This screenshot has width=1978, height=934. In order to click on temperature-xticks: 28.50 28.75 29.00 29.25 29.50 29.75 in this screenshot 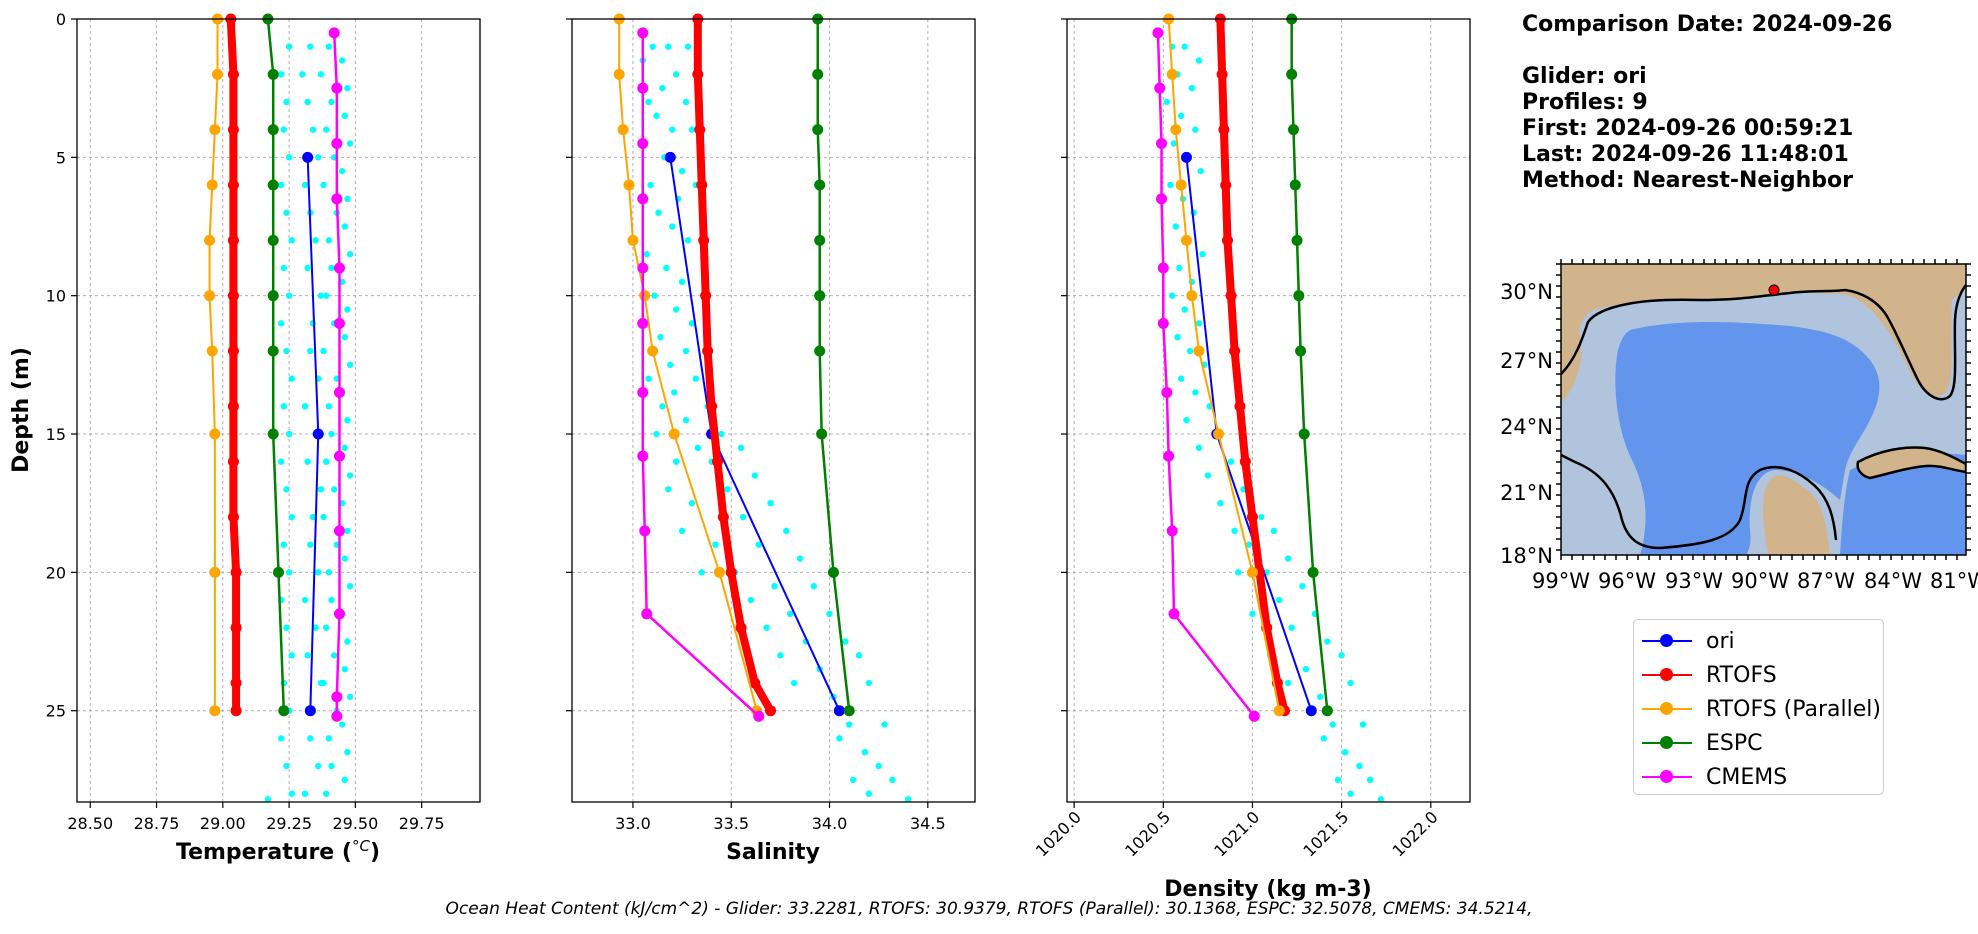, I will do `click(256, 817)`.